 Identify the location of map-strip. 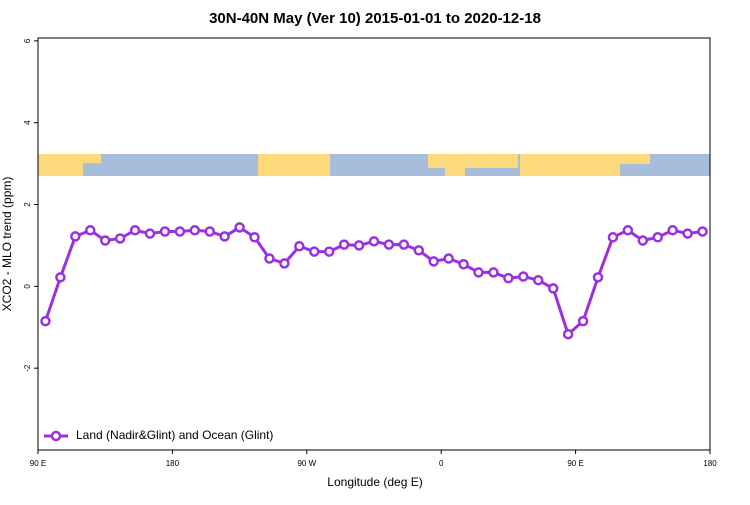
(374, 165).